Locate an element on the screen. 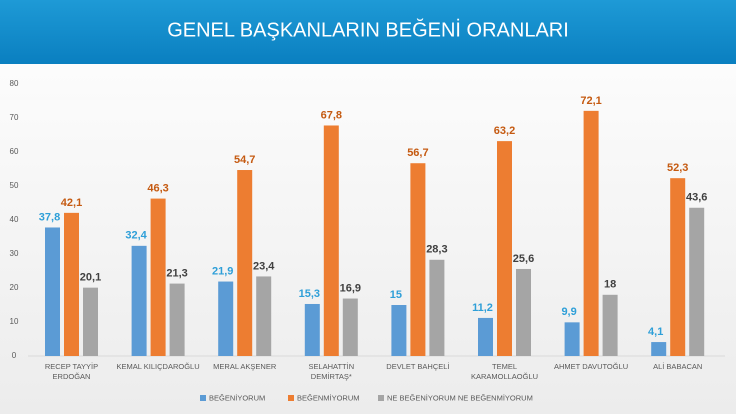  y-tick-label: 0 is located at coordinates (14, 355).